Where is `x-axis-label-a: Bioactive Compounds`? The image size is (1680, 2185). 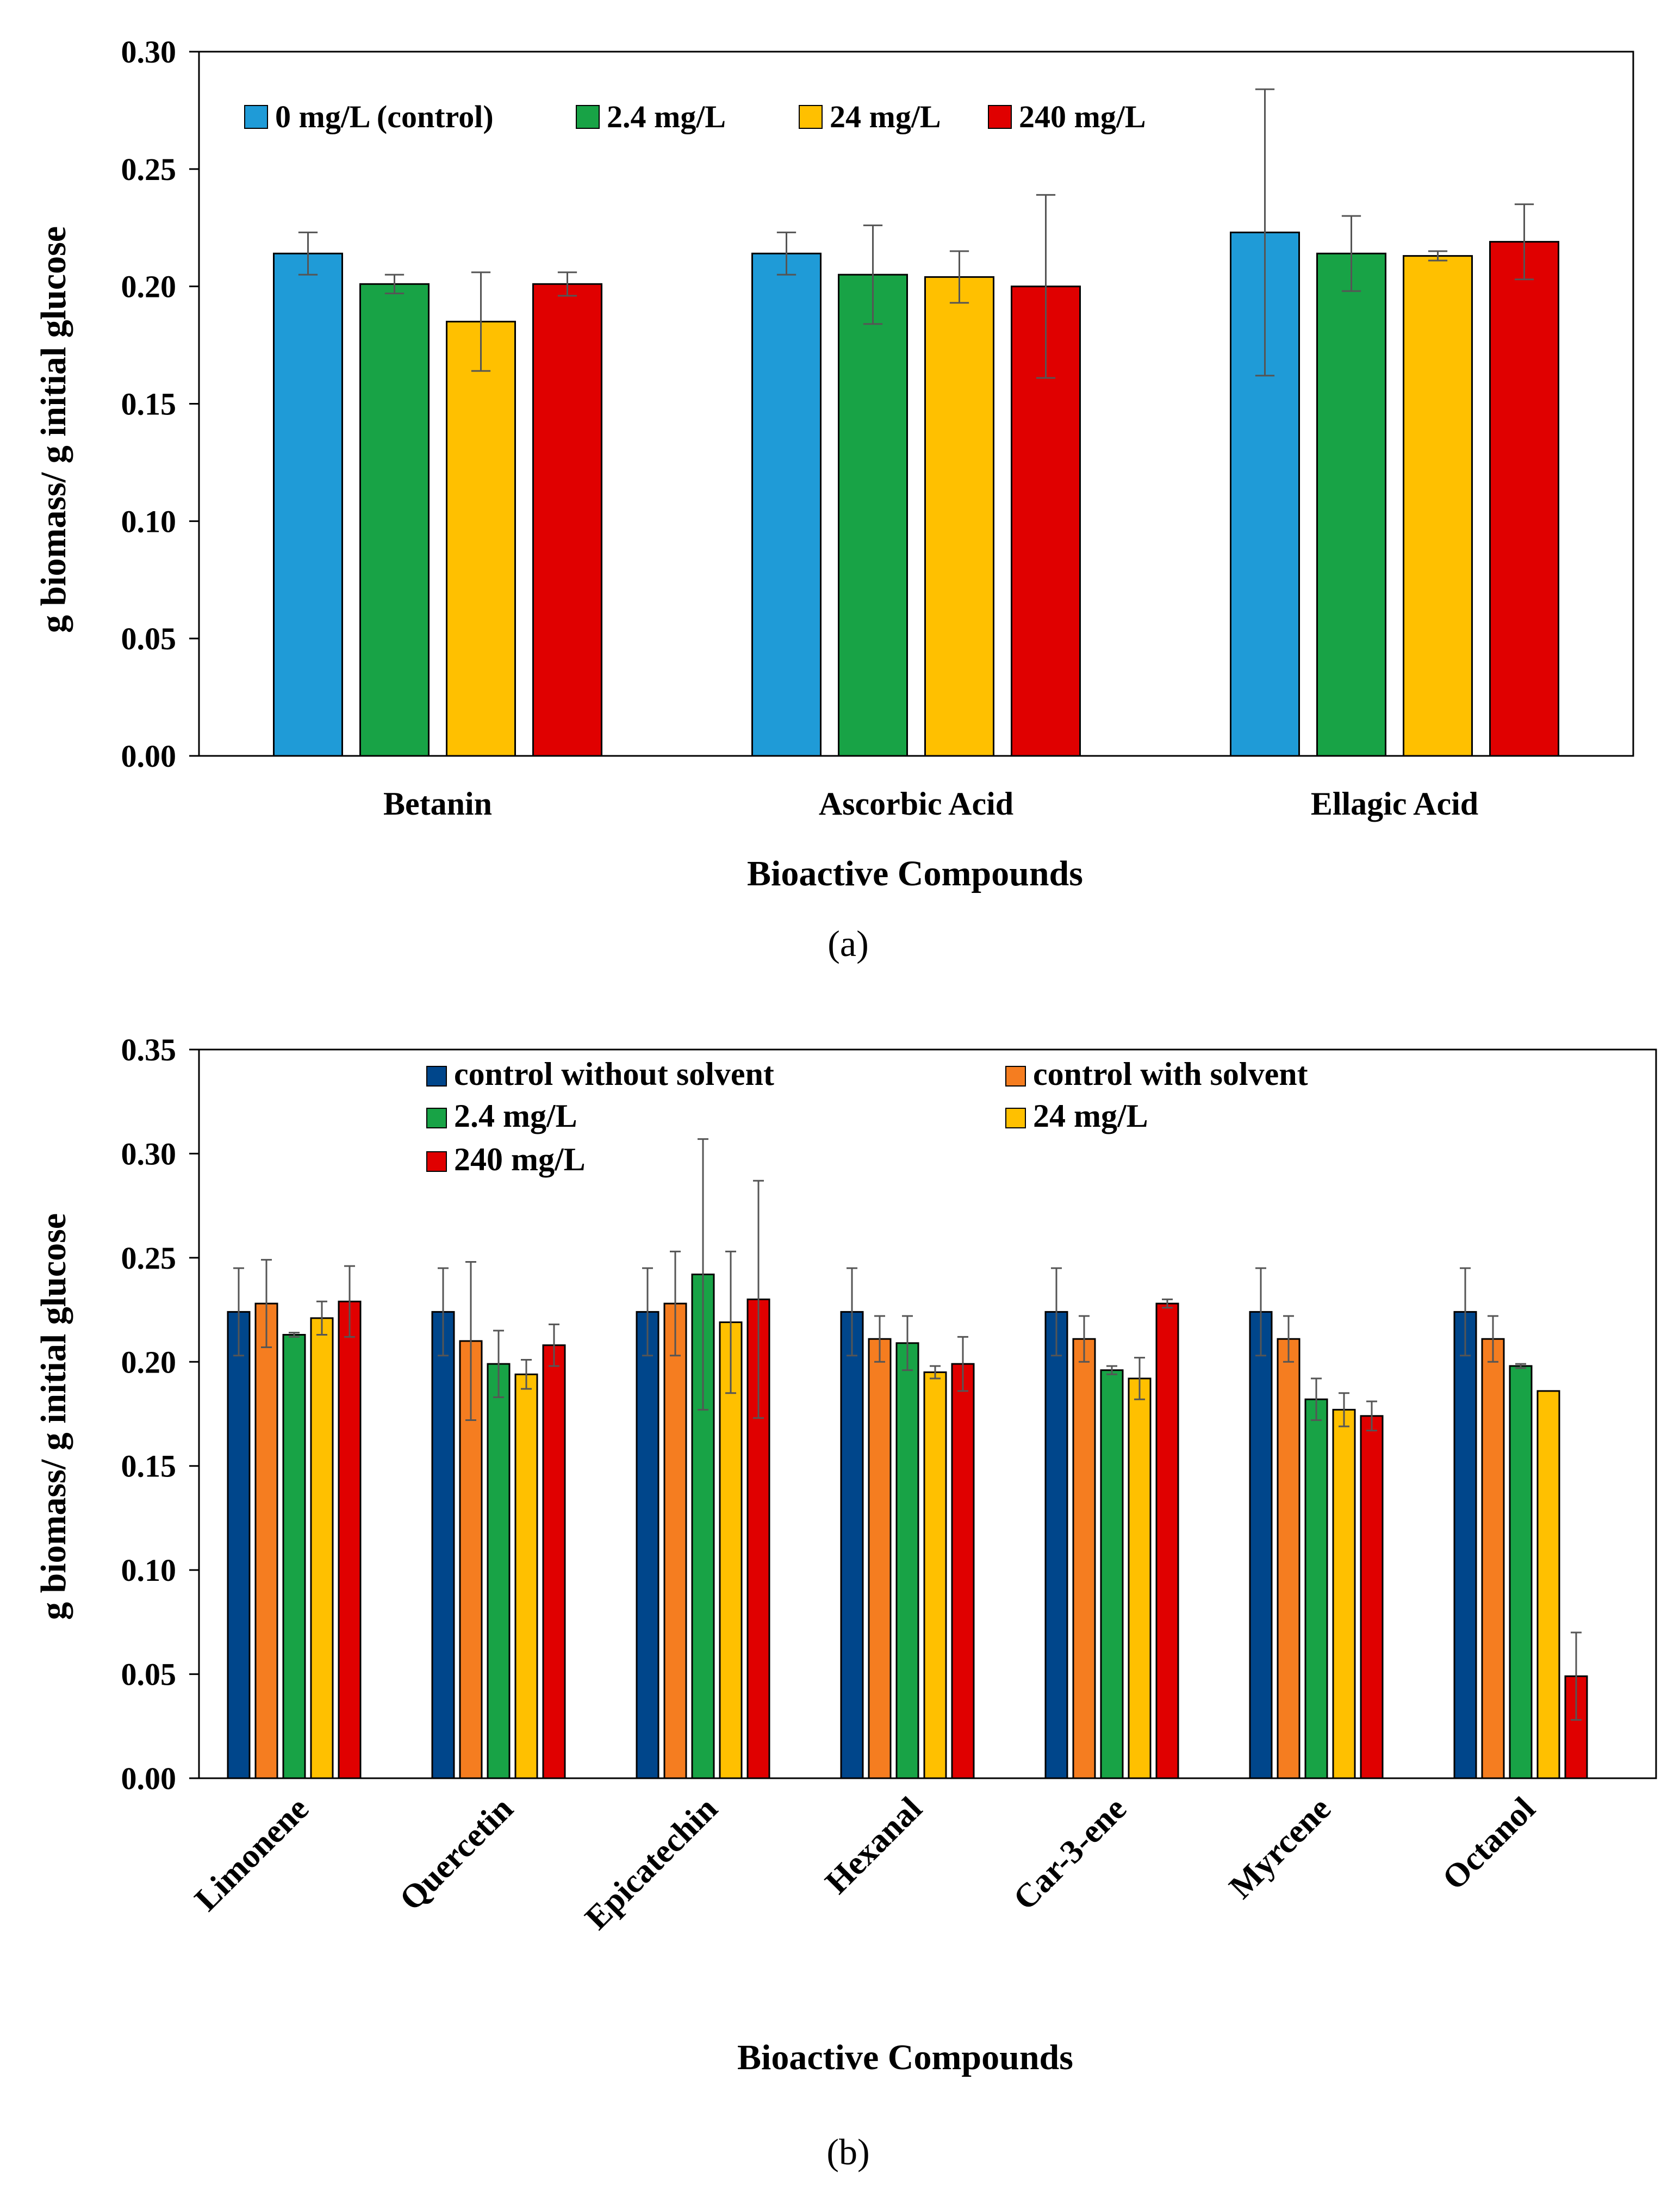
x-axis-label-a: Bioactive Compounds is located at coordinates (915, 873).